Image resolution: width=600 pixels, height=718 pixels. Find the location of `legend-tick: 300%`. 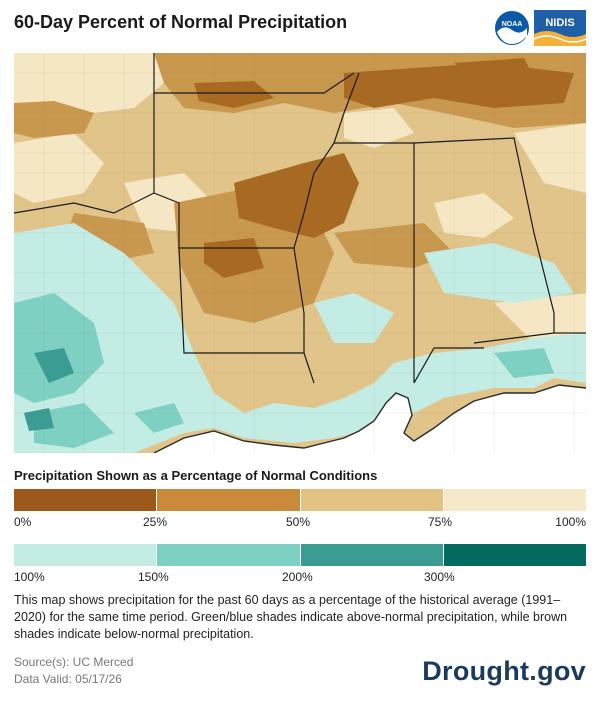

legend-tick: 300% is located at coordinates (439, 577).